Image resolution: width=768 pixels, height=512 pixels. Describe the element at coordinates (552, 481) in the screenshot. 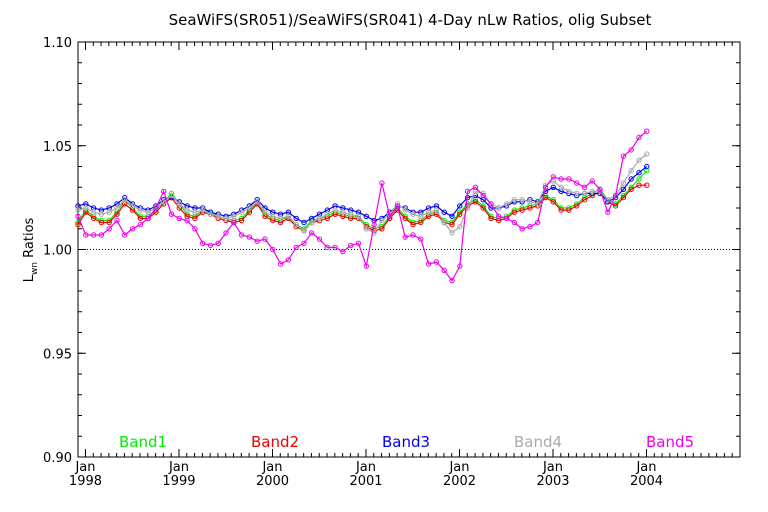

I see `x-tick-year: 2003` at that location.